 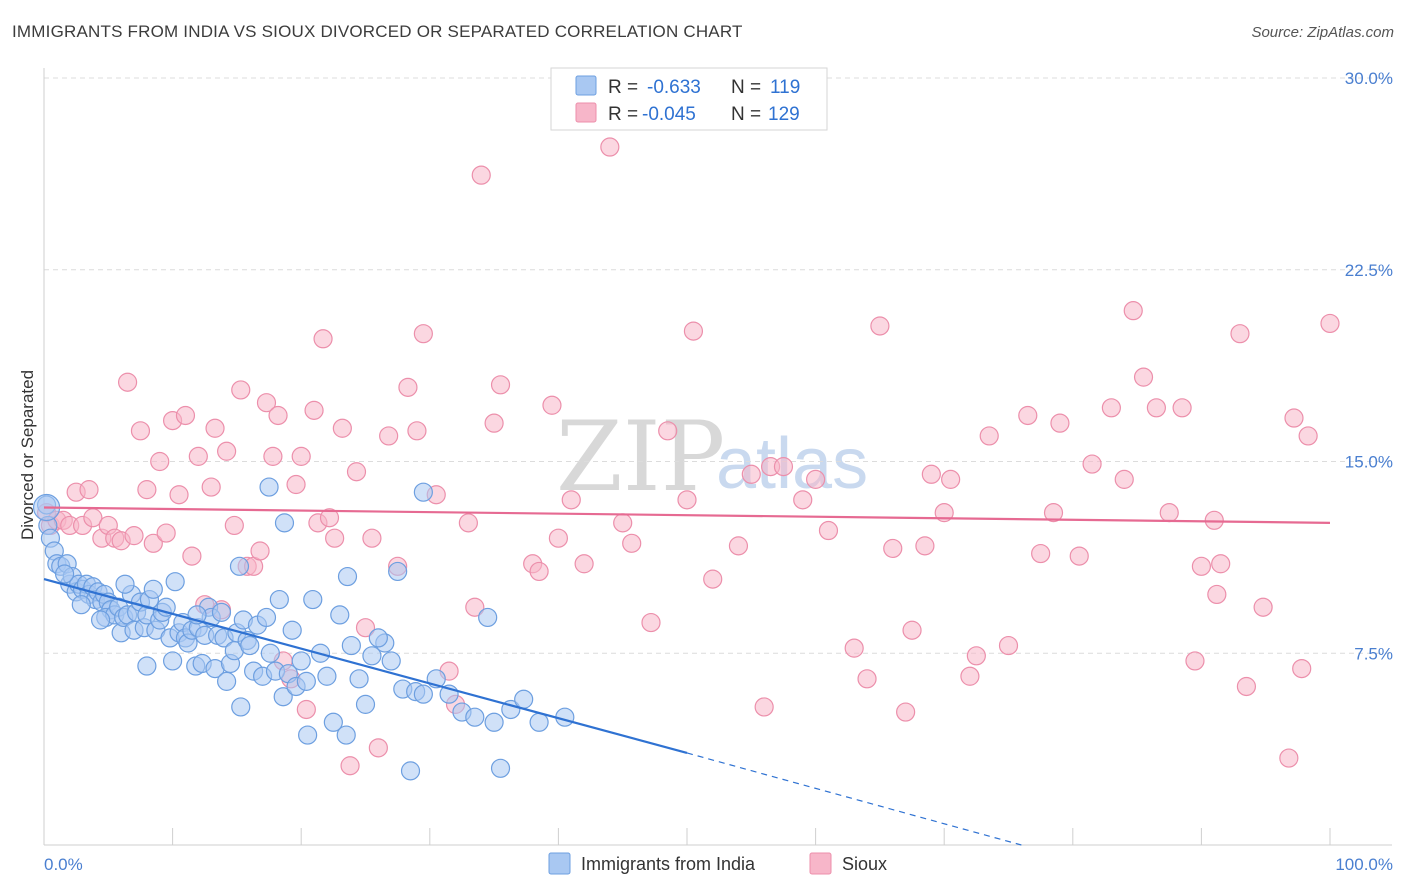 I want to click on y-tick-label: 7.5%, so click(x=1373, y=653).